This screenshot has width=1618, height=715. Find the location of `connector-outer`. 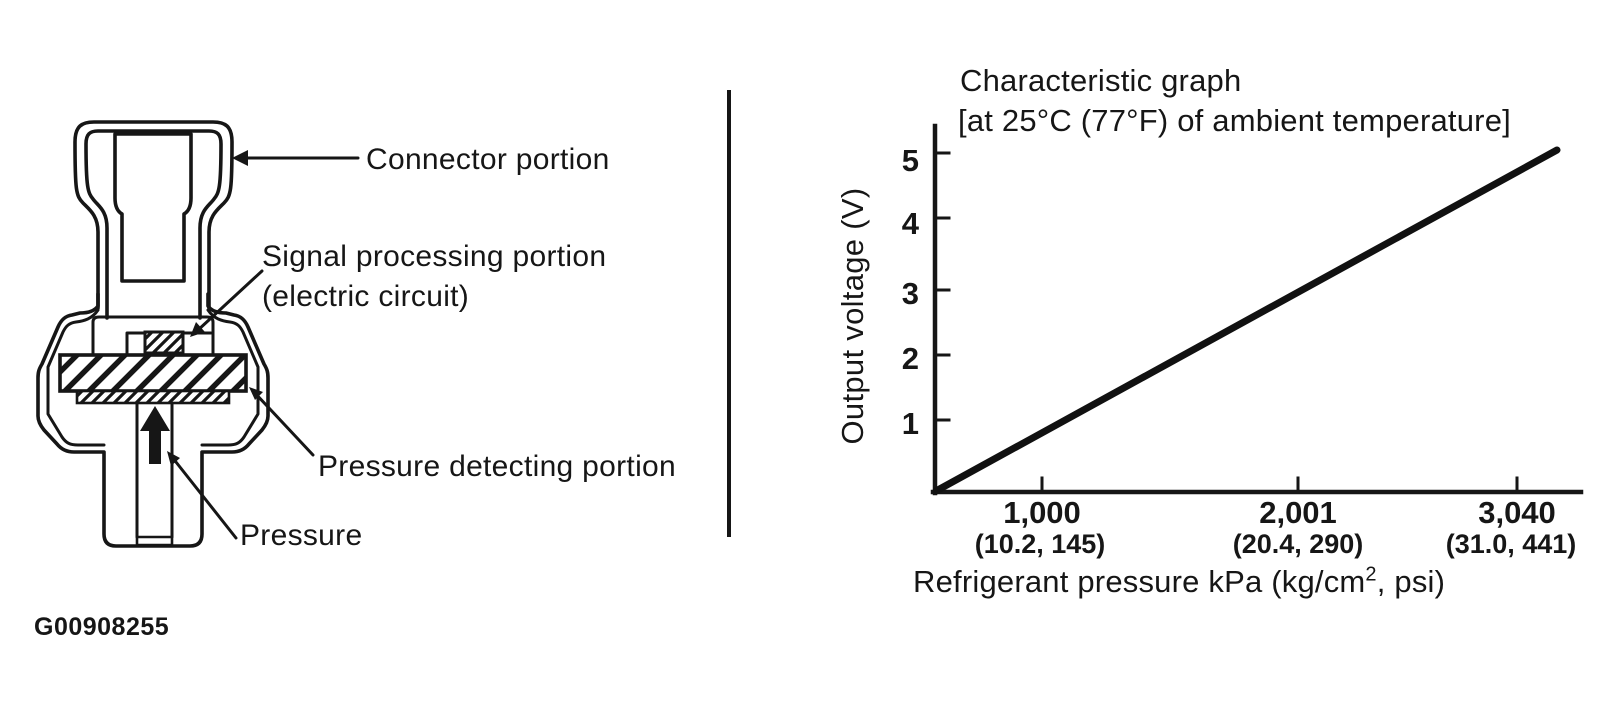

connector-outer is located at coordinates (153, 215).